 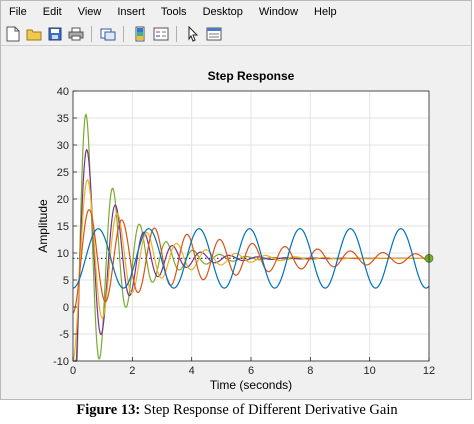 I want to click on x-tick-label: 12, so click(x=429, y=371).